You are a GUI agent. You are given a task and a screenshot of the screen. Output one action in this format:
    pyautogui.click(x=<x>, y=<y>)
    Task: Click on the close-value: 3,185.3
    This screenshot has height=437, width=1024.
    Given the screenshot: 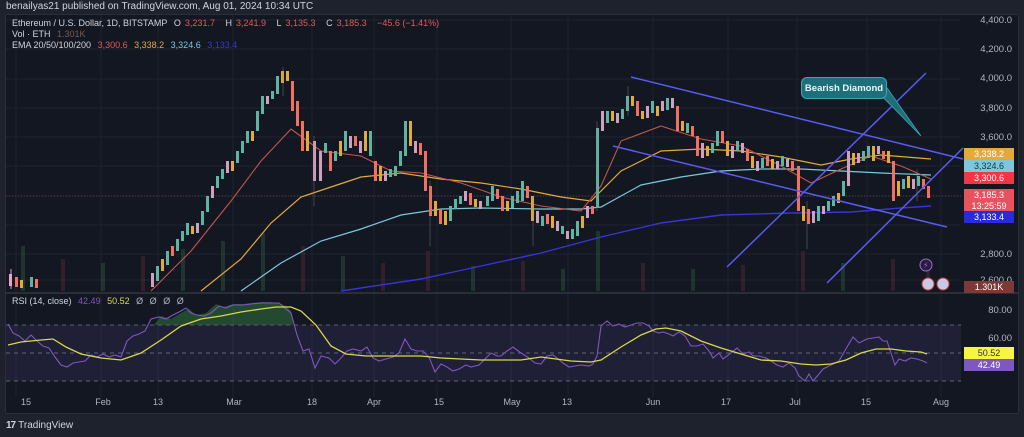 What is the action you would take?
    pyautogui.click(x=351, y=23)
    